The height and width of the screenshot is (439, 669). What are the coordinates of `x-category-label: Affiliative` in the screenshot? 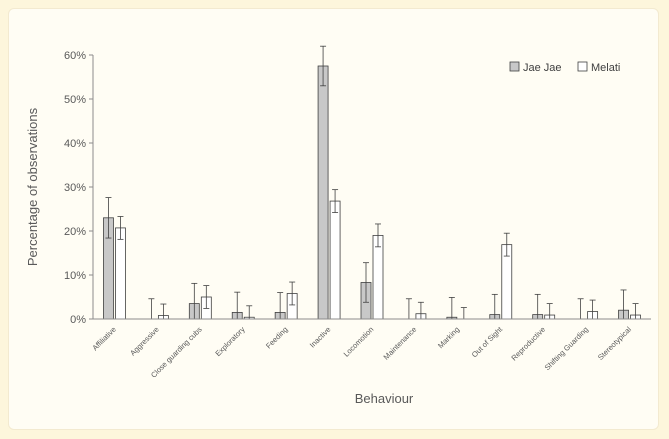 It's located at (103, 338).